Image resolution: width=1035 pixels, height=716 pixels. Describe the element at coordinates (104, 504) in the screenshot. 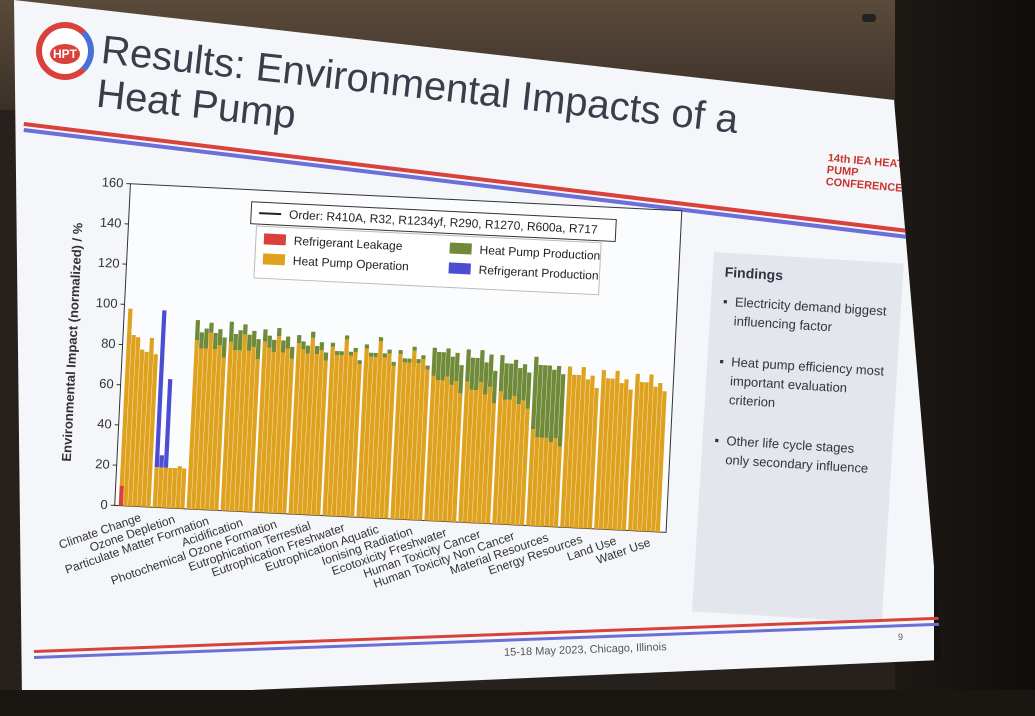

I see `y-tick-label: 0` at that location.